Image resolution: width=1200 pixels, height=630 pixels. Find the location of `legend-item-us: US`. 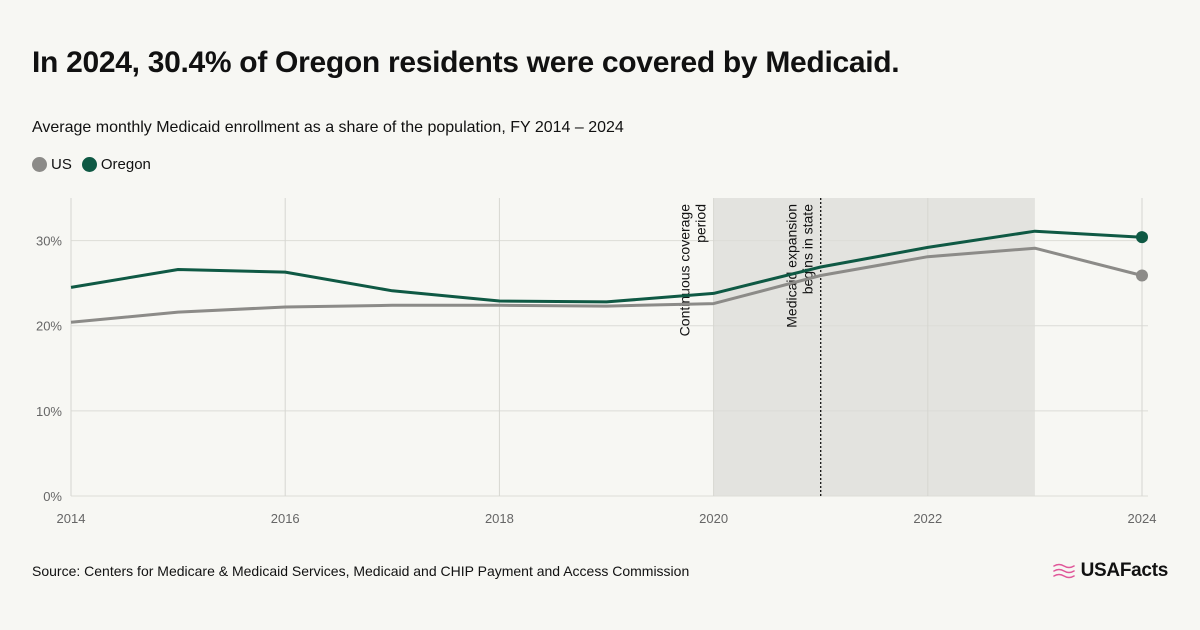

legend-item-us: US is located at coordinates (52, 164).